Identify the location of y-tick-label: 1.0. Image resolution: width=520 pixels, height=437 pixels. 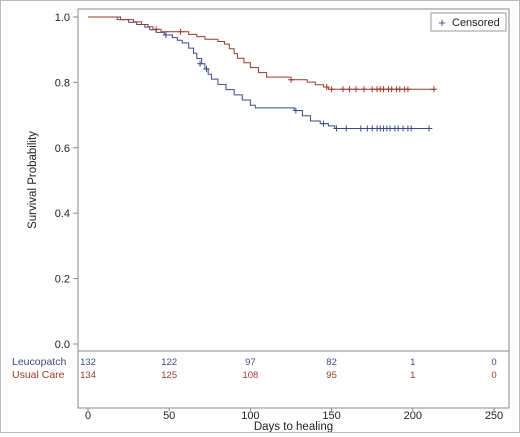
(62, 18).